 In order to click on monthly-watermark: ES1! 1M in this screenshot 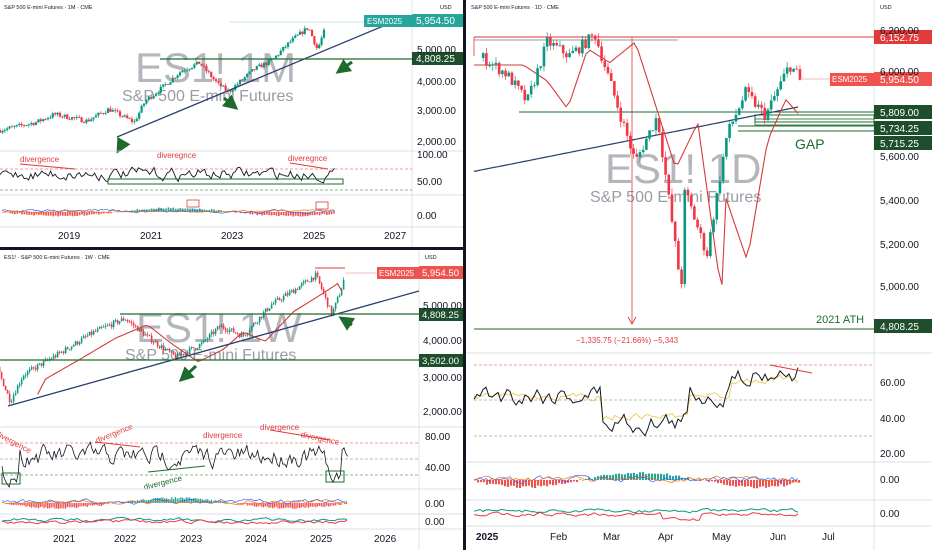, I will do `click(215, 67)`.